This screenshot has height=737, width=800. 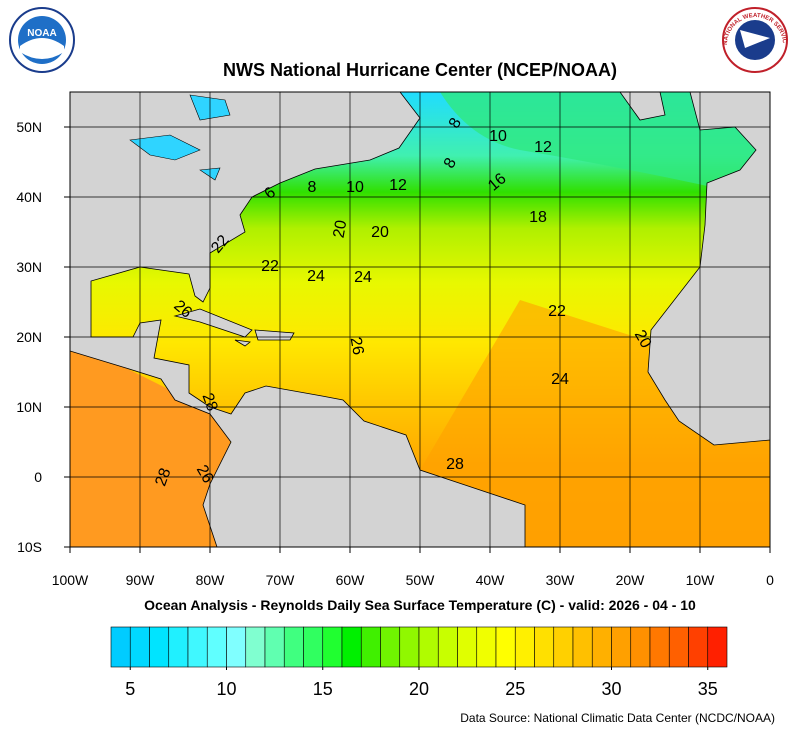 I want to click on x-tick-label: 40W, so click(x=491, y=580).